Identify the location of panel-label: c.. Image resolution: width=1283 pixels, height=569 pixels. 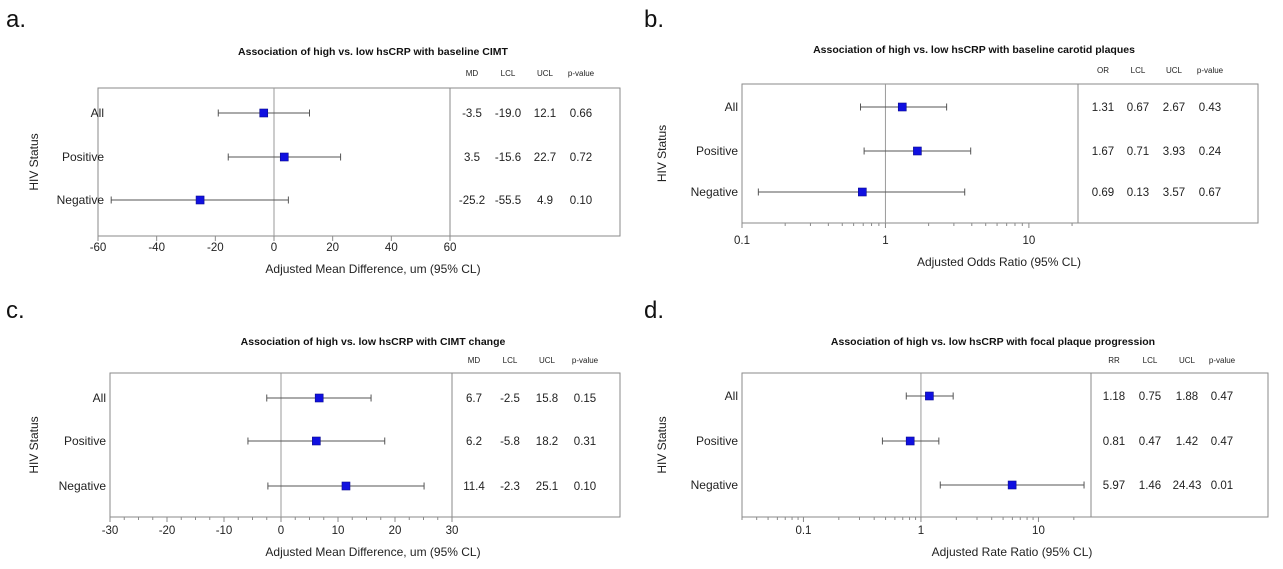
(15, 310).